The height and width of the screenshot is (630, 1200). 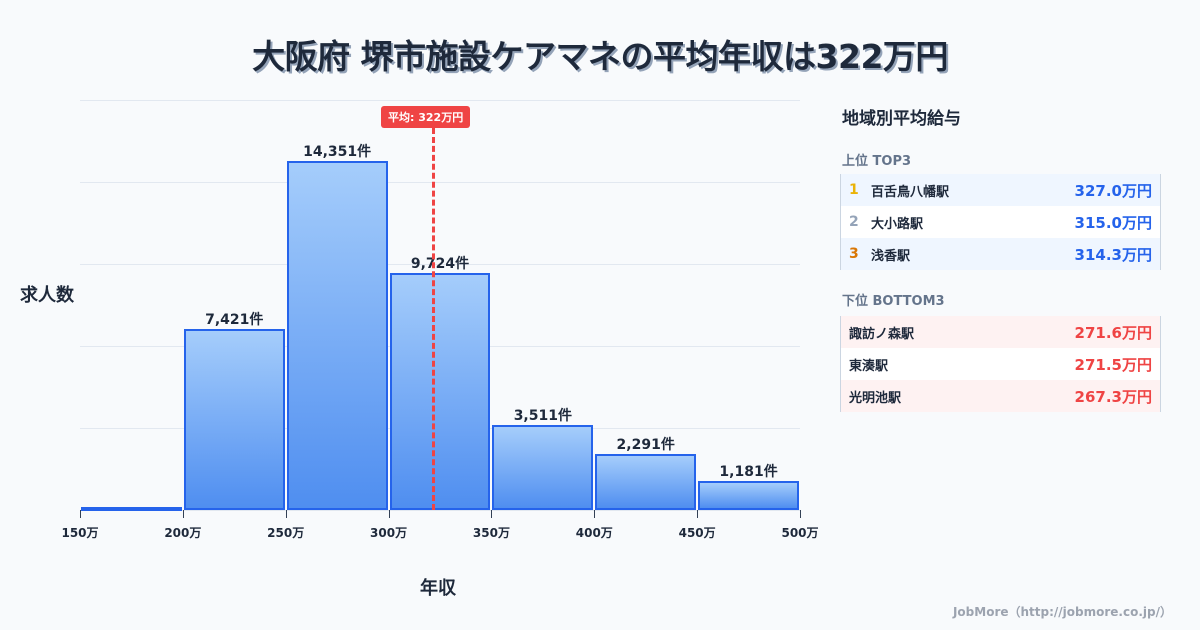 I want to click on mean-line, so click(x=433, y=319).